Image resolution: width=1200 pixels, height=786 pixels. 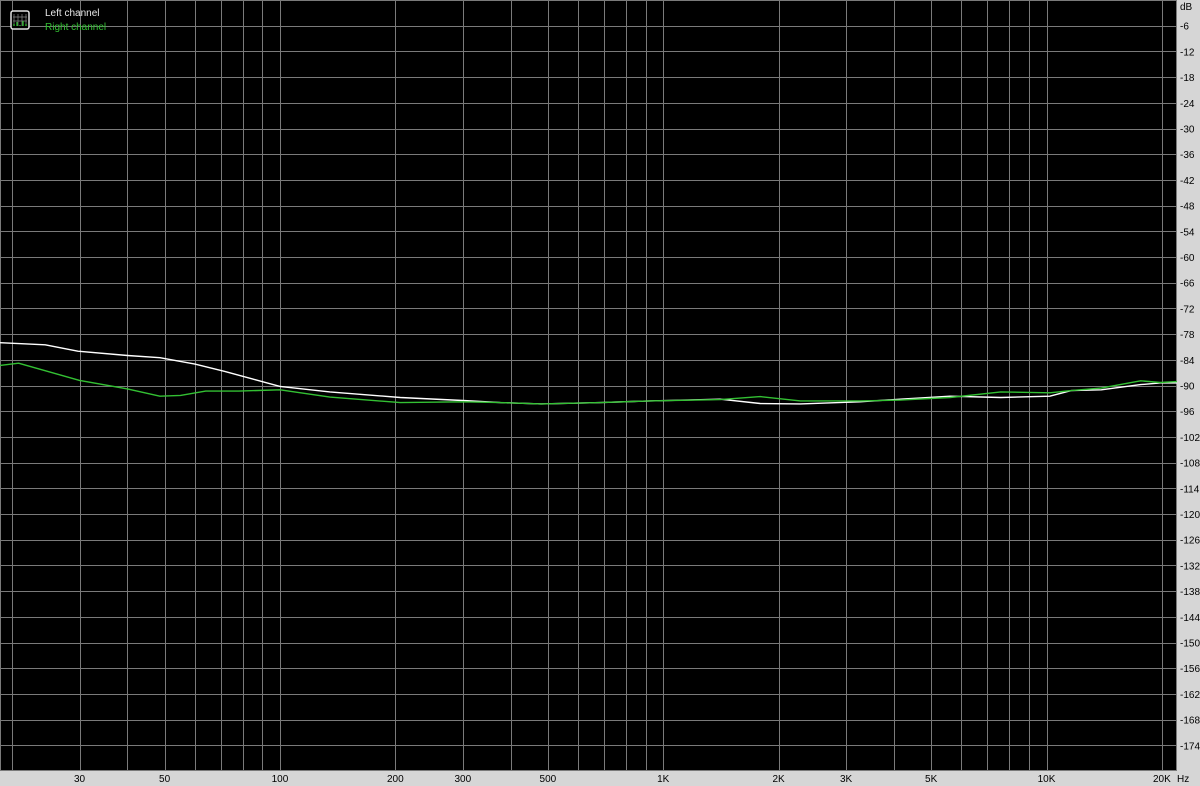 I want to click on x-tick-label: 50, so click(x=165, y=779).